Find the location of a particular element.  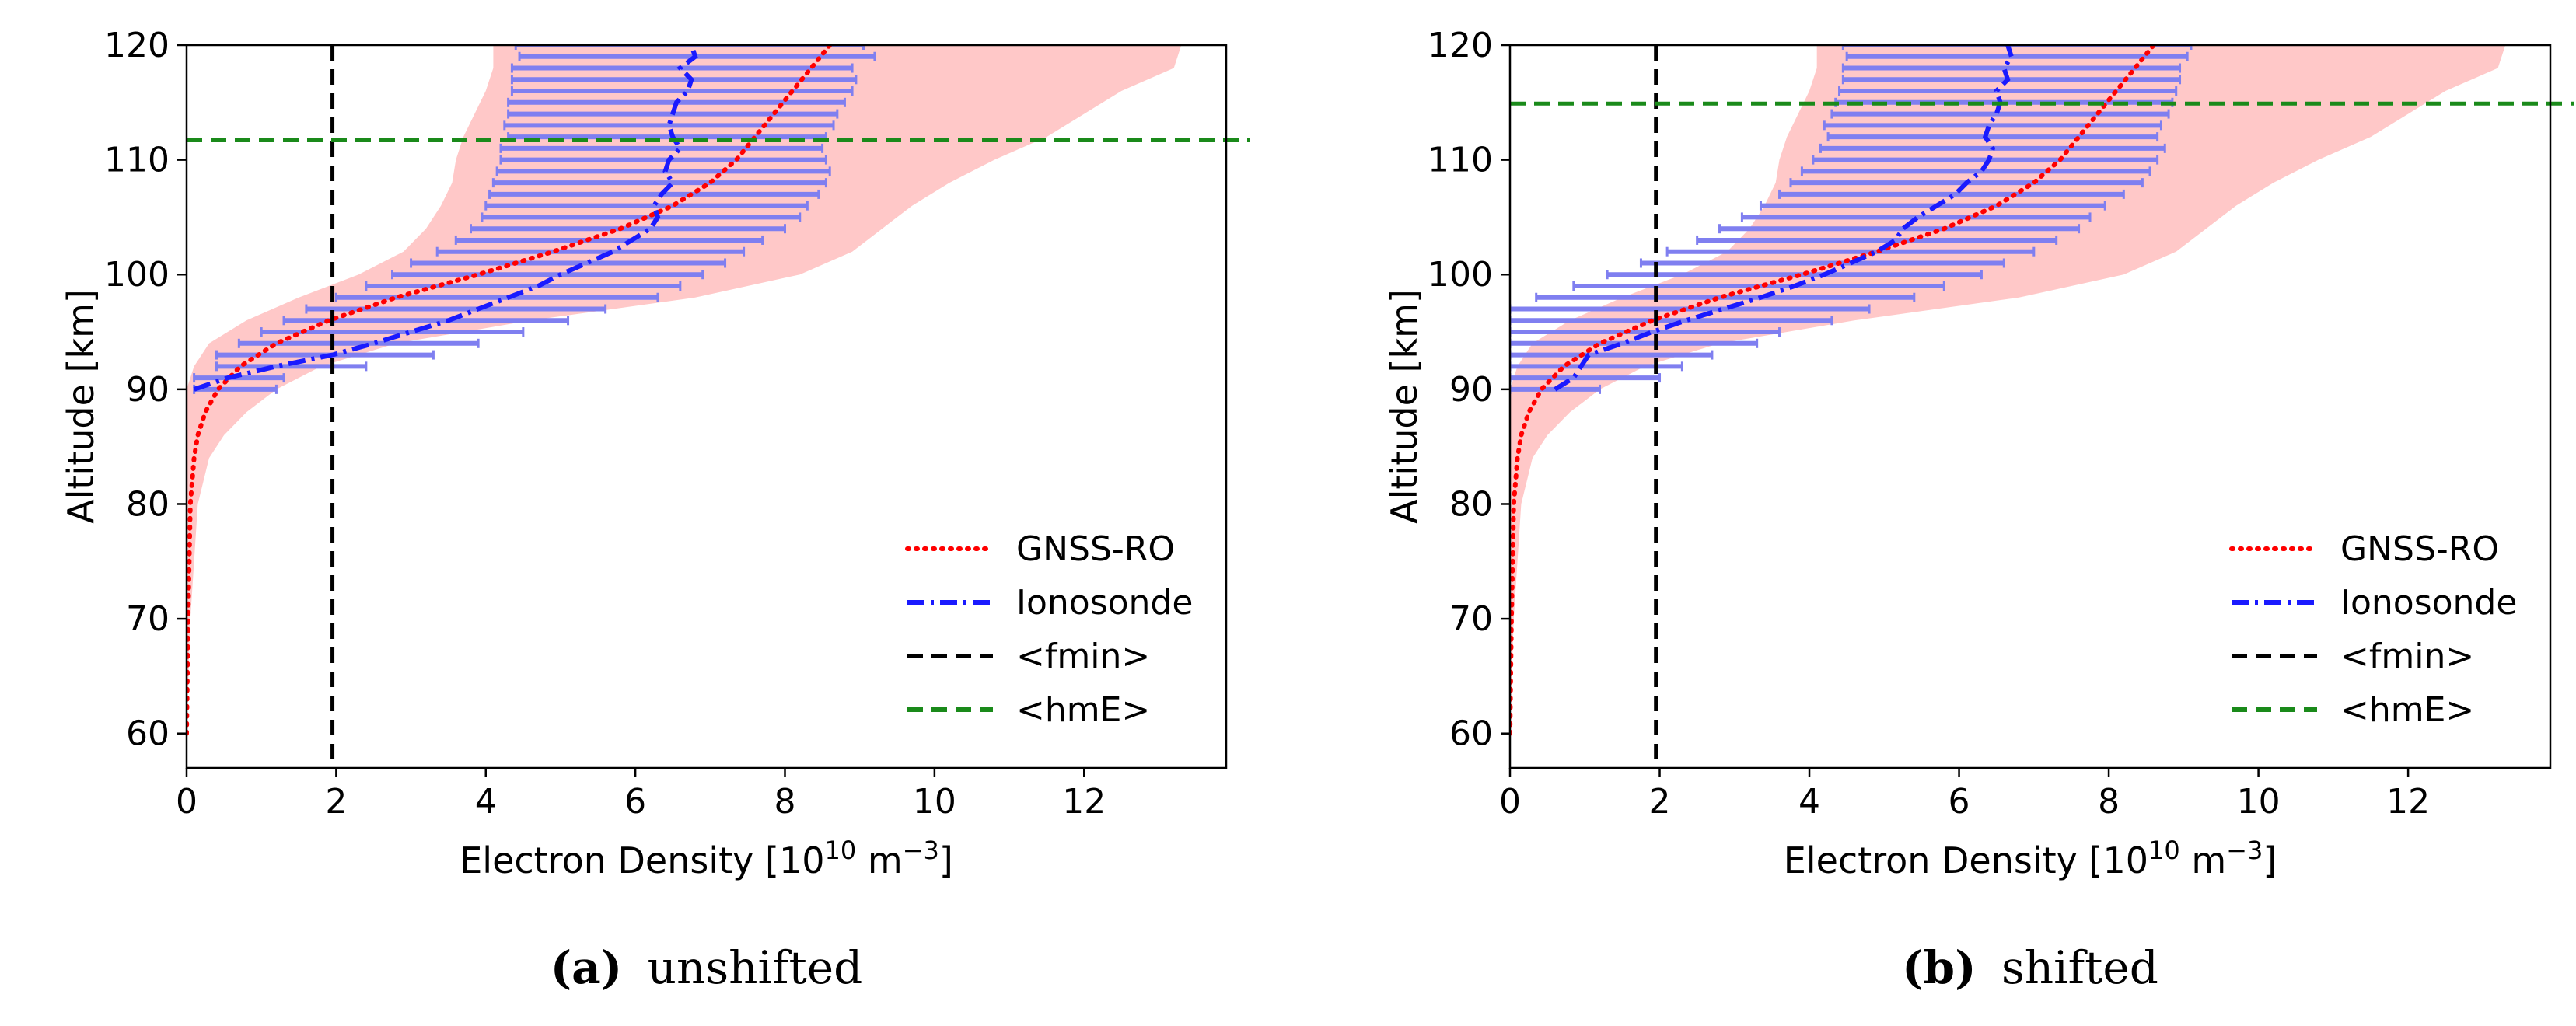

panel-caption: (b) shifted is located at coordinates (2030, 967).